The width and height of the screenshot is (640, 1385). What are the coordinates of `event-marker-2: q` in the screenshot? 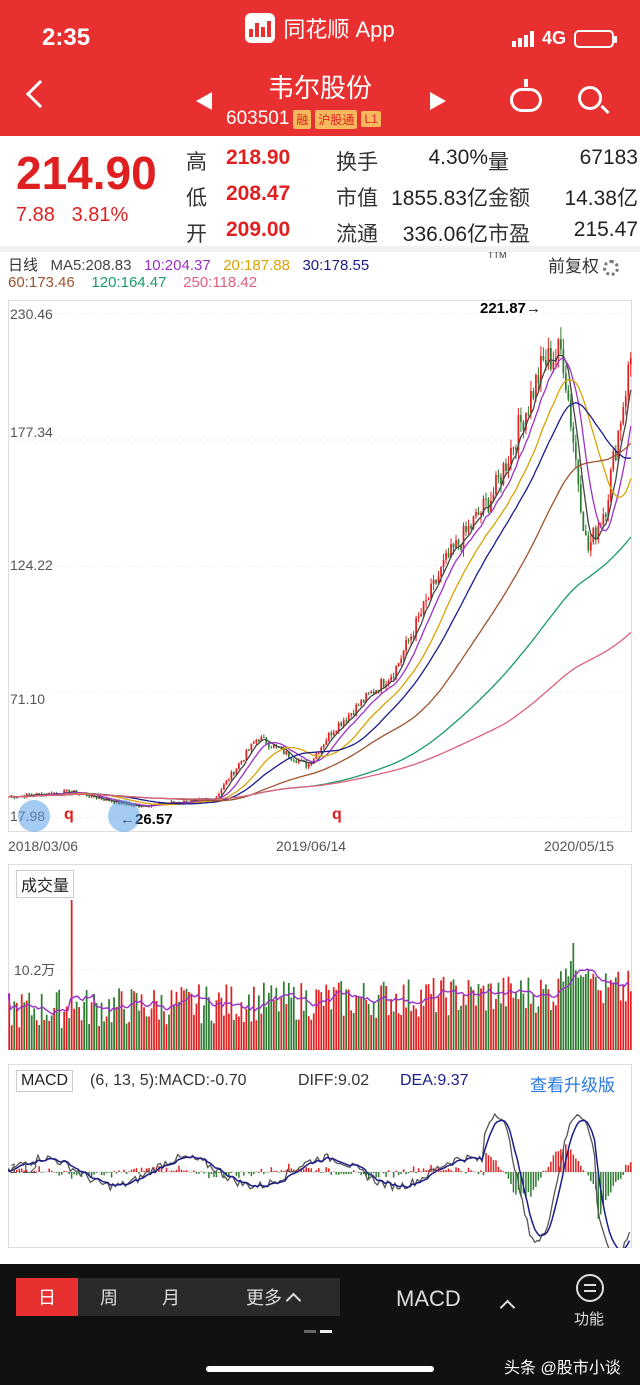 It's located at (337, 814).